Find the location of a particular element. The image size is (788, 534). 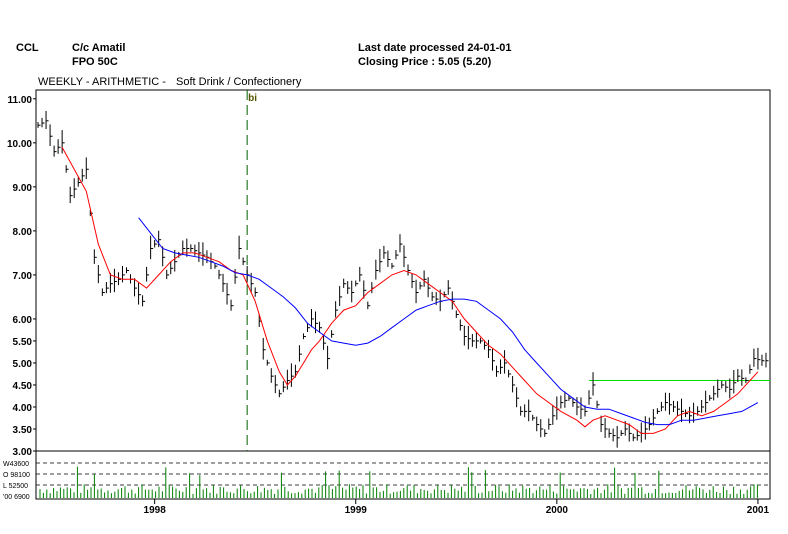

x-tick-label: 1999 is located at coordinates (356, 510).